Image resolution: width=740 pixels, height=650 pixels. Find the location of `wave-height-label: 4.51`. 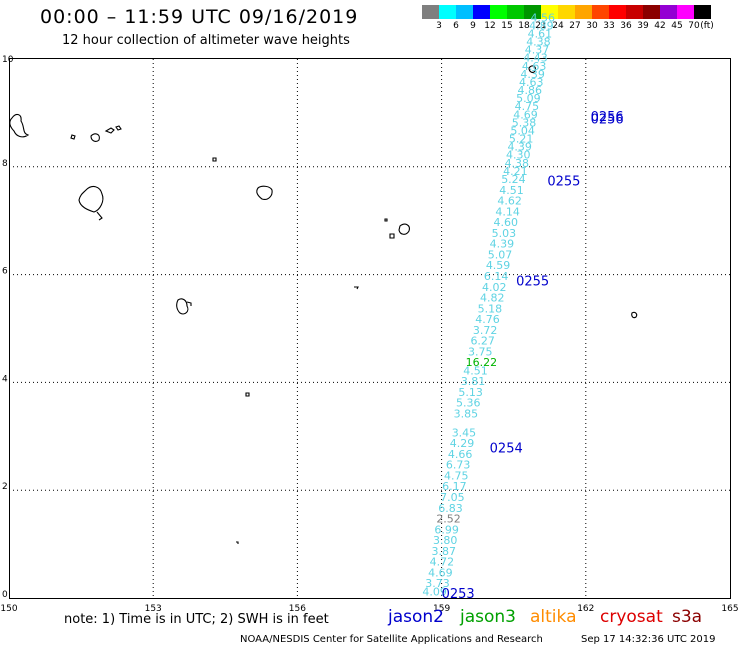

wave-height-label: 4.51 is located at coordinates (475, 370).